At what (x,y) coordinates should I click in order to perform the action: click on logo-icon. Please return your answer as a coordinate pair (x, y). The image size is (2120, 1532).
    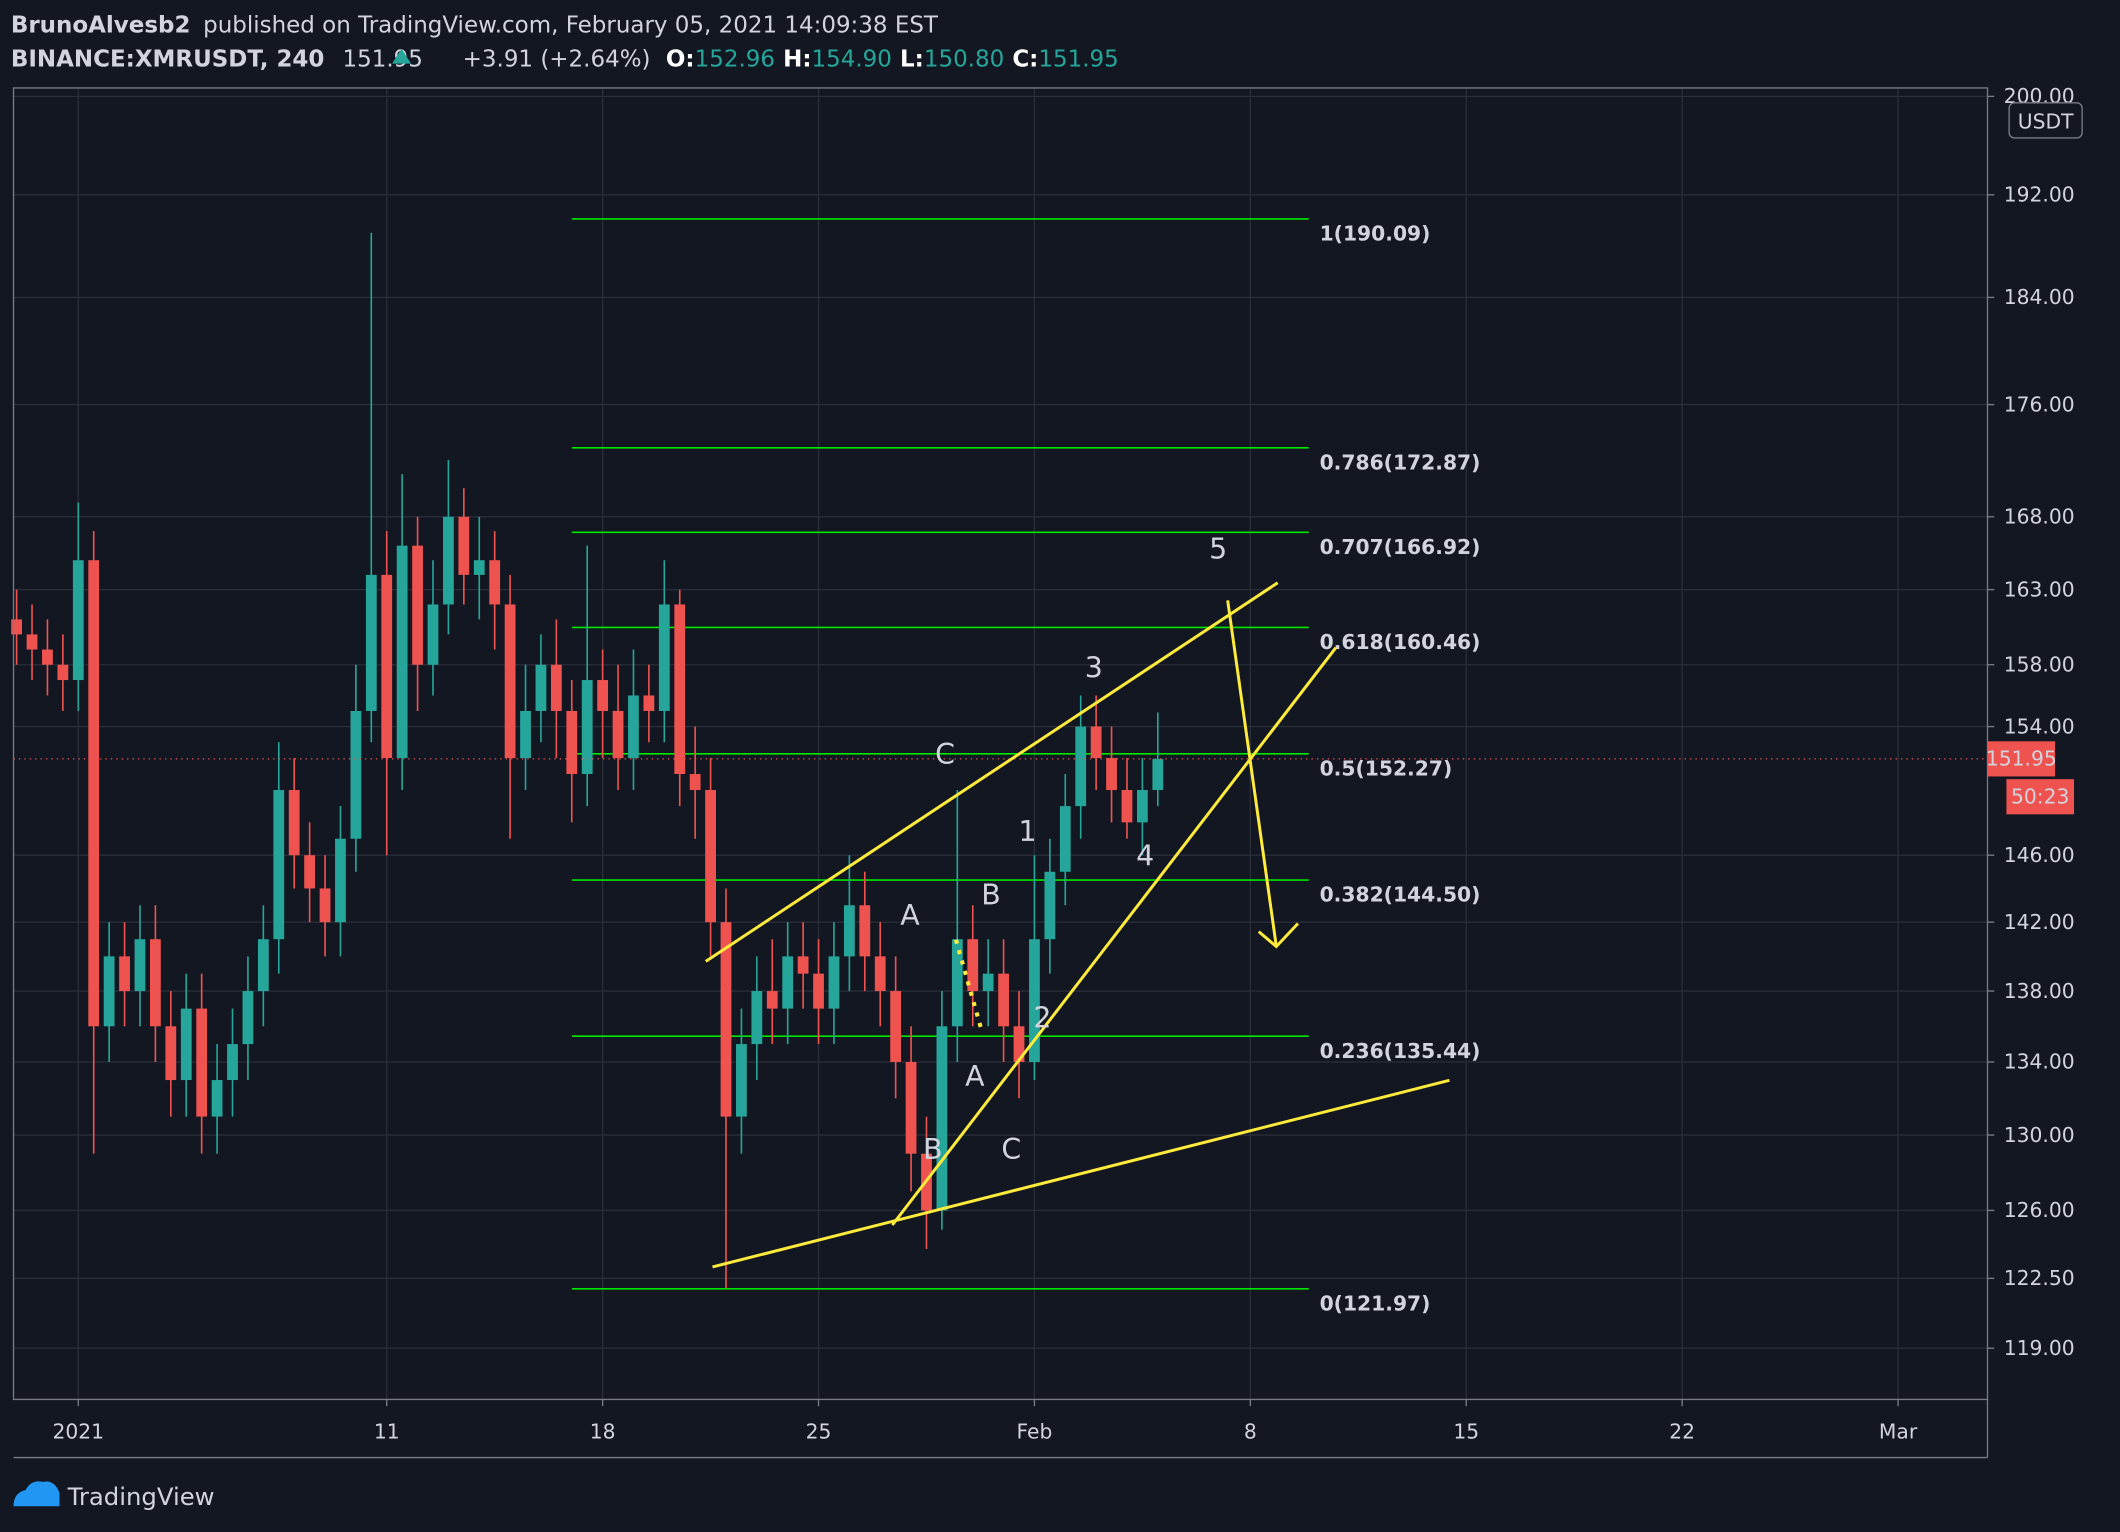
    Looking at the image, I should click on (36, 1494).